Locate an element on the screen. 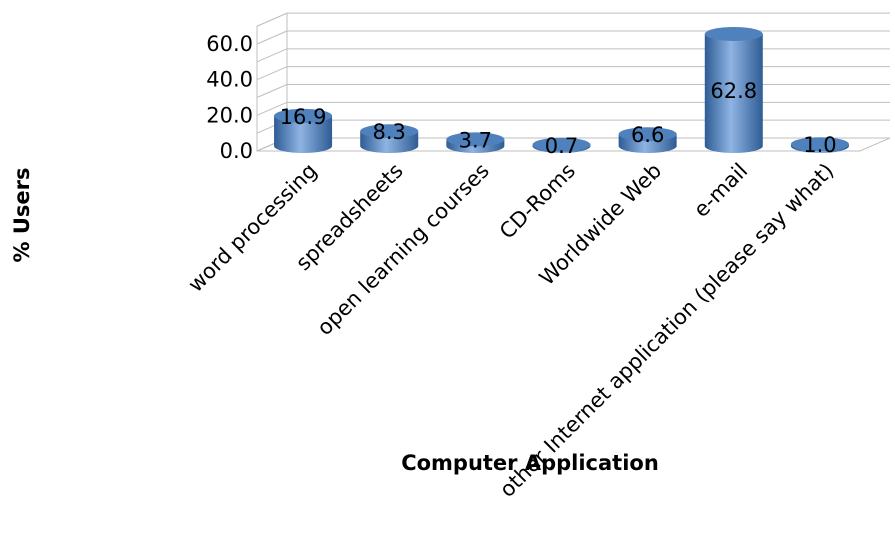 Image resolution: width=895 pixels, height=549 pixels. x-tick-label: open learning courses is located at coordinates (402, 249).